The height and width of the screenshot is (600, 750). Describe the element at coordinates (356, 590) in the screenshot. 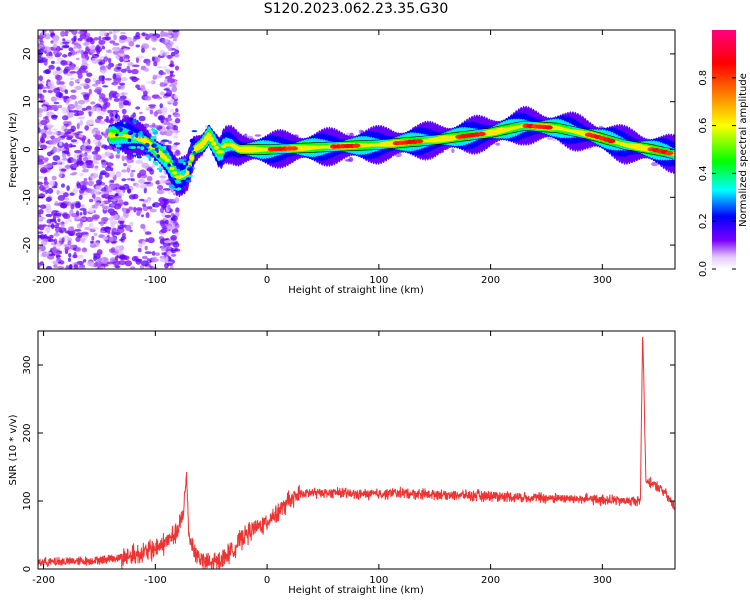

I see `snr-x-axis-label: Height of straight line (km)` at that location.